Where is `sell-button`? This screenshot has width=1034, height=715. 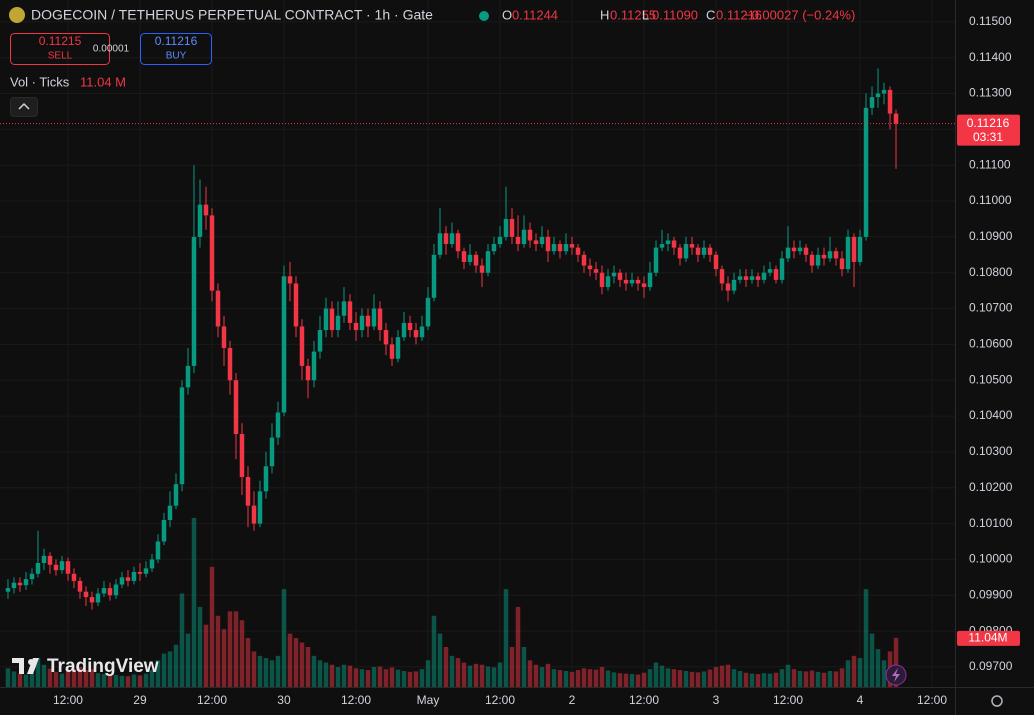 sell-button is located at coordinates (60, 49).